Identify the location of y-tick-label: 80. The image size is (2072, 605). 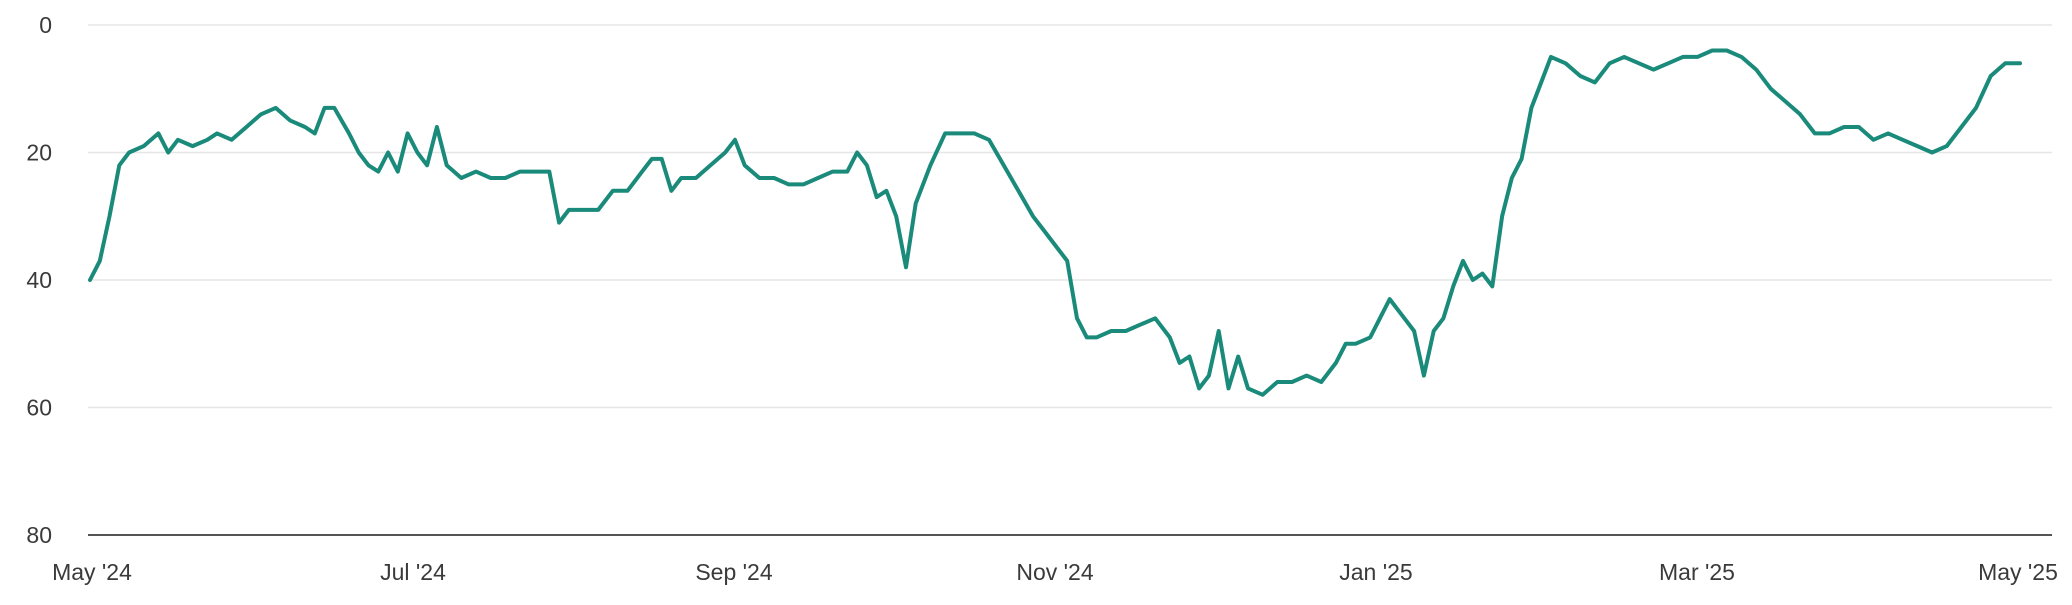
(39, 535).